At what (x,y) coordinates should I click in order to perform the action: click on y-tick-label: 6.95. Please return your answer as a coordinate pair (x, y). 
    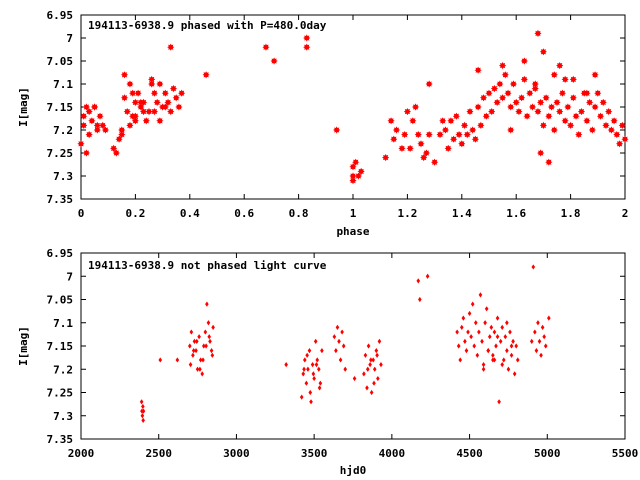
    Looking at the image, I should click on (60, 15).